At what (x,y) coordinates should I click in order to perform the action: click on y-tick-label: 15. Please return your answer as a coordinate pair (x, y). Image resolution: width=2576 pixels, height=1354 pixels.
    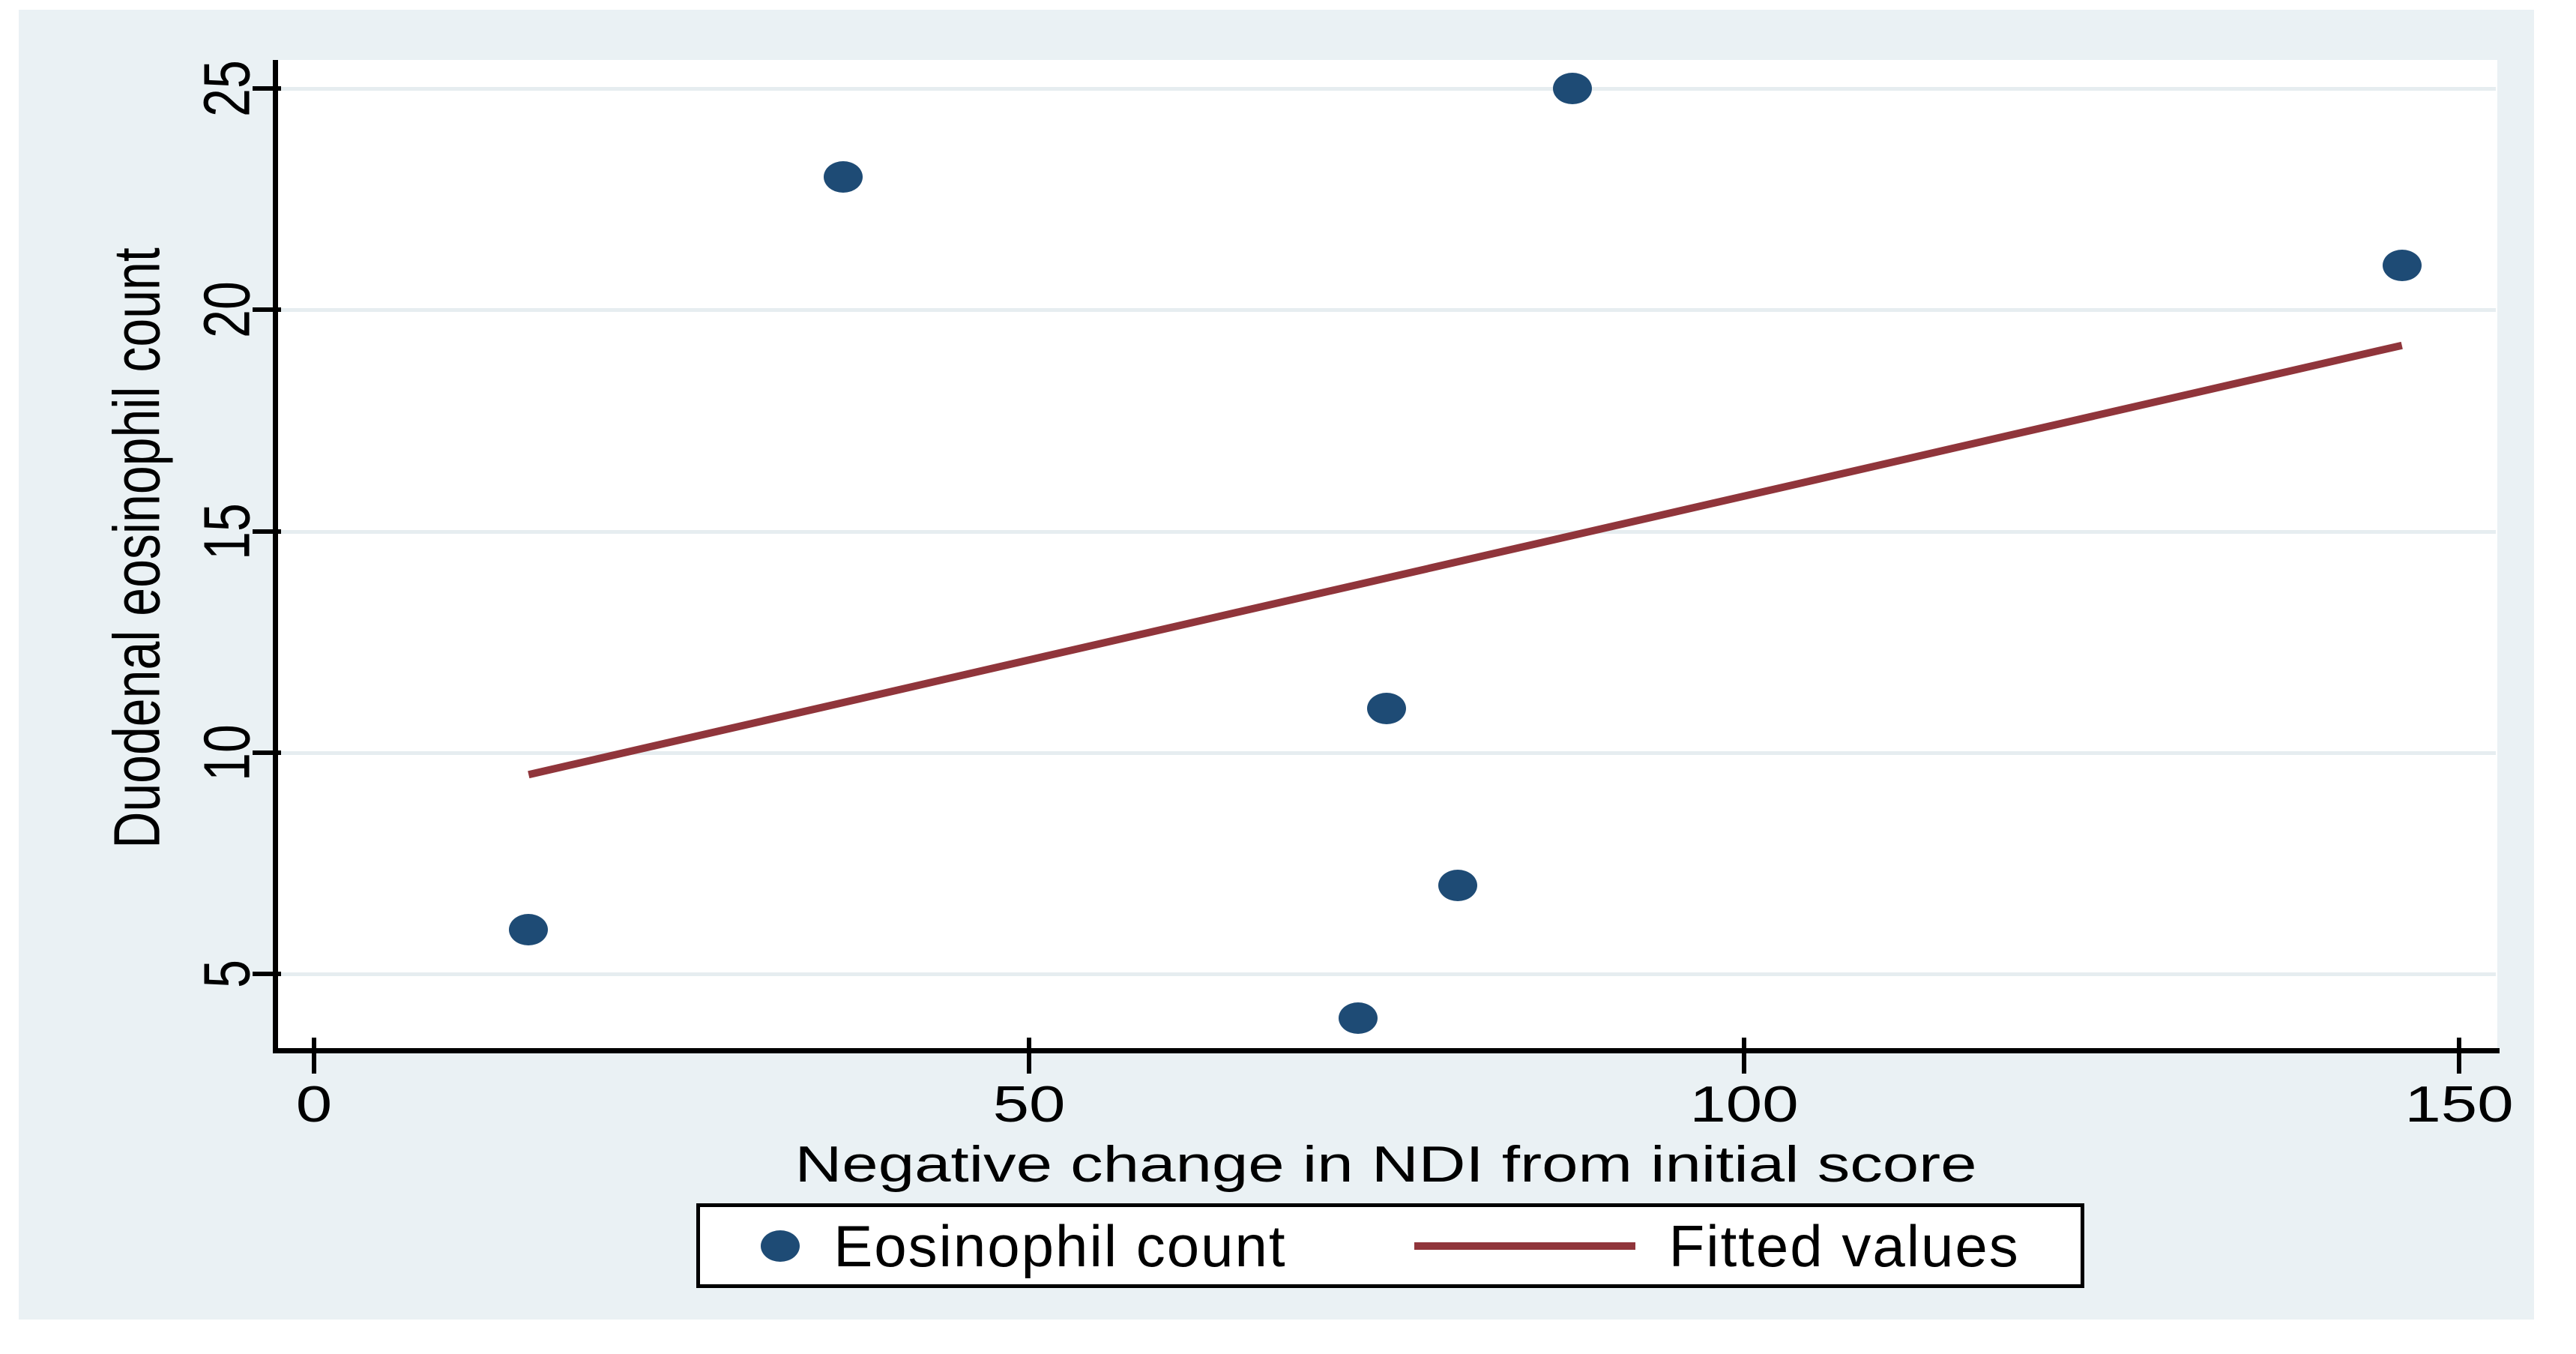
    Looking at the image, I should click on (227, 531).